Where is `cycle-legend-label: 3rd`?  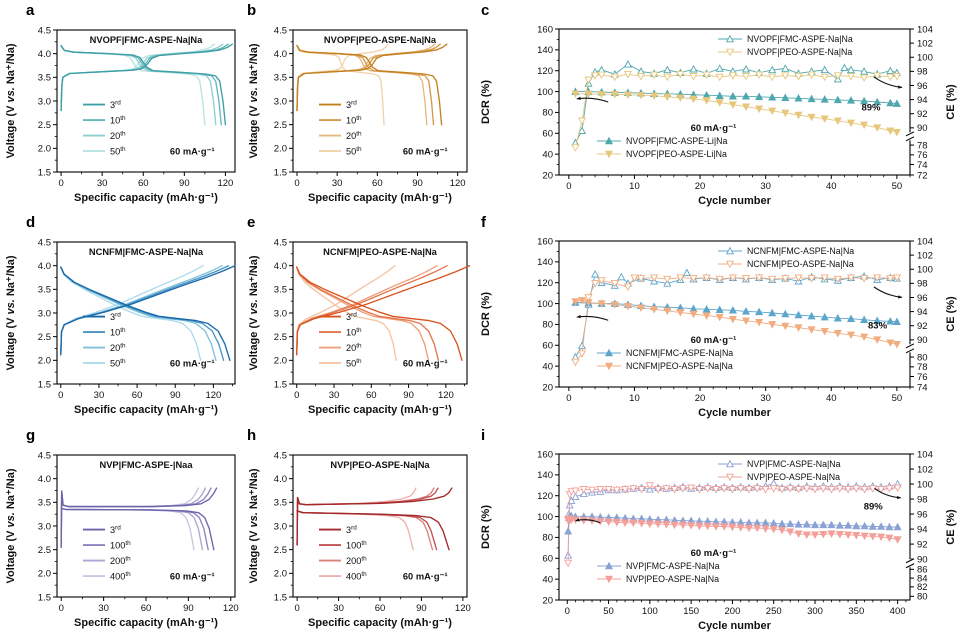
cycle-legend-label: 3rd is located at coordinates (115, 529).